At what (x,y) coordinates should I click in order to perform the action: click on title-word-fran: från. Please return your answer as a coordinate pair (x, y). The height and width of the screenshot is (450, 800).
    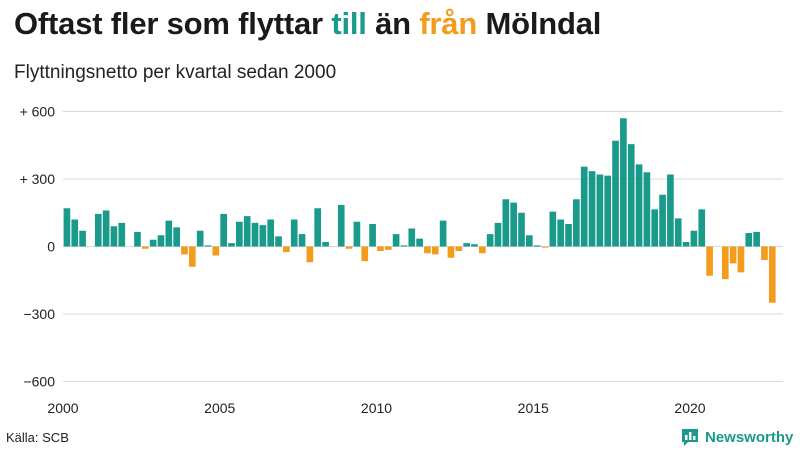
    Looking at the image, I should click on (448, 23).